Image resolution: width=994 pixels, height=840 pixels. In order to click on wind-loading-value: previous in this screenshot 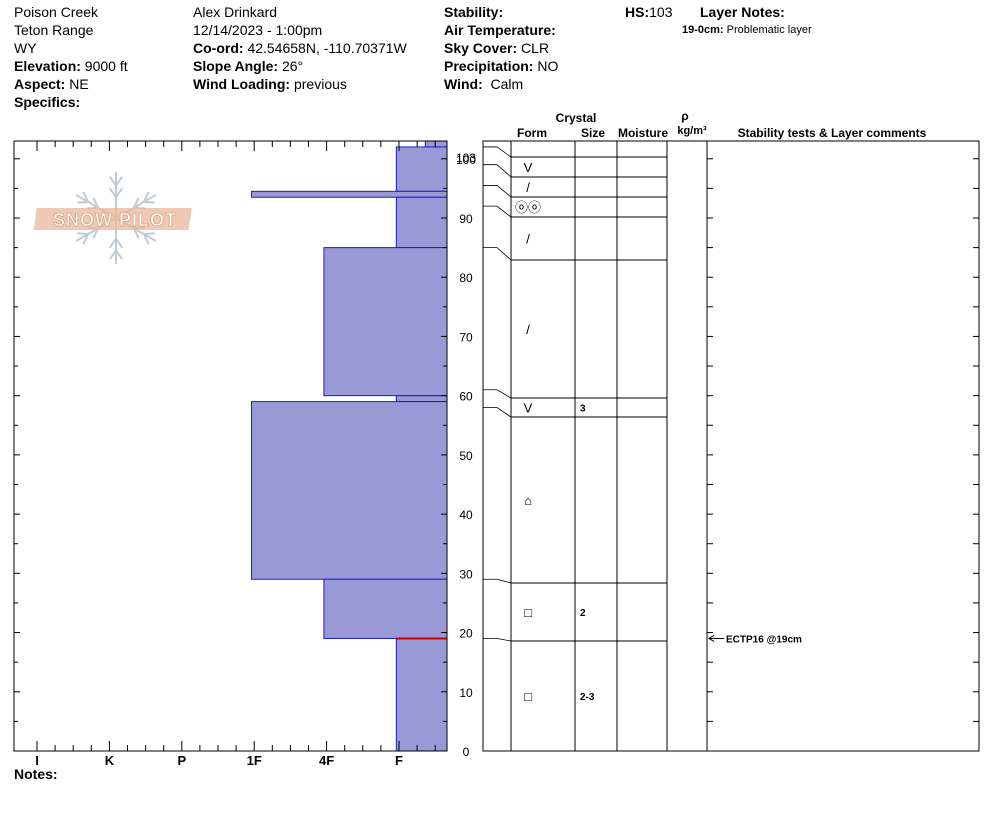, I will do `click(320, 84)`.